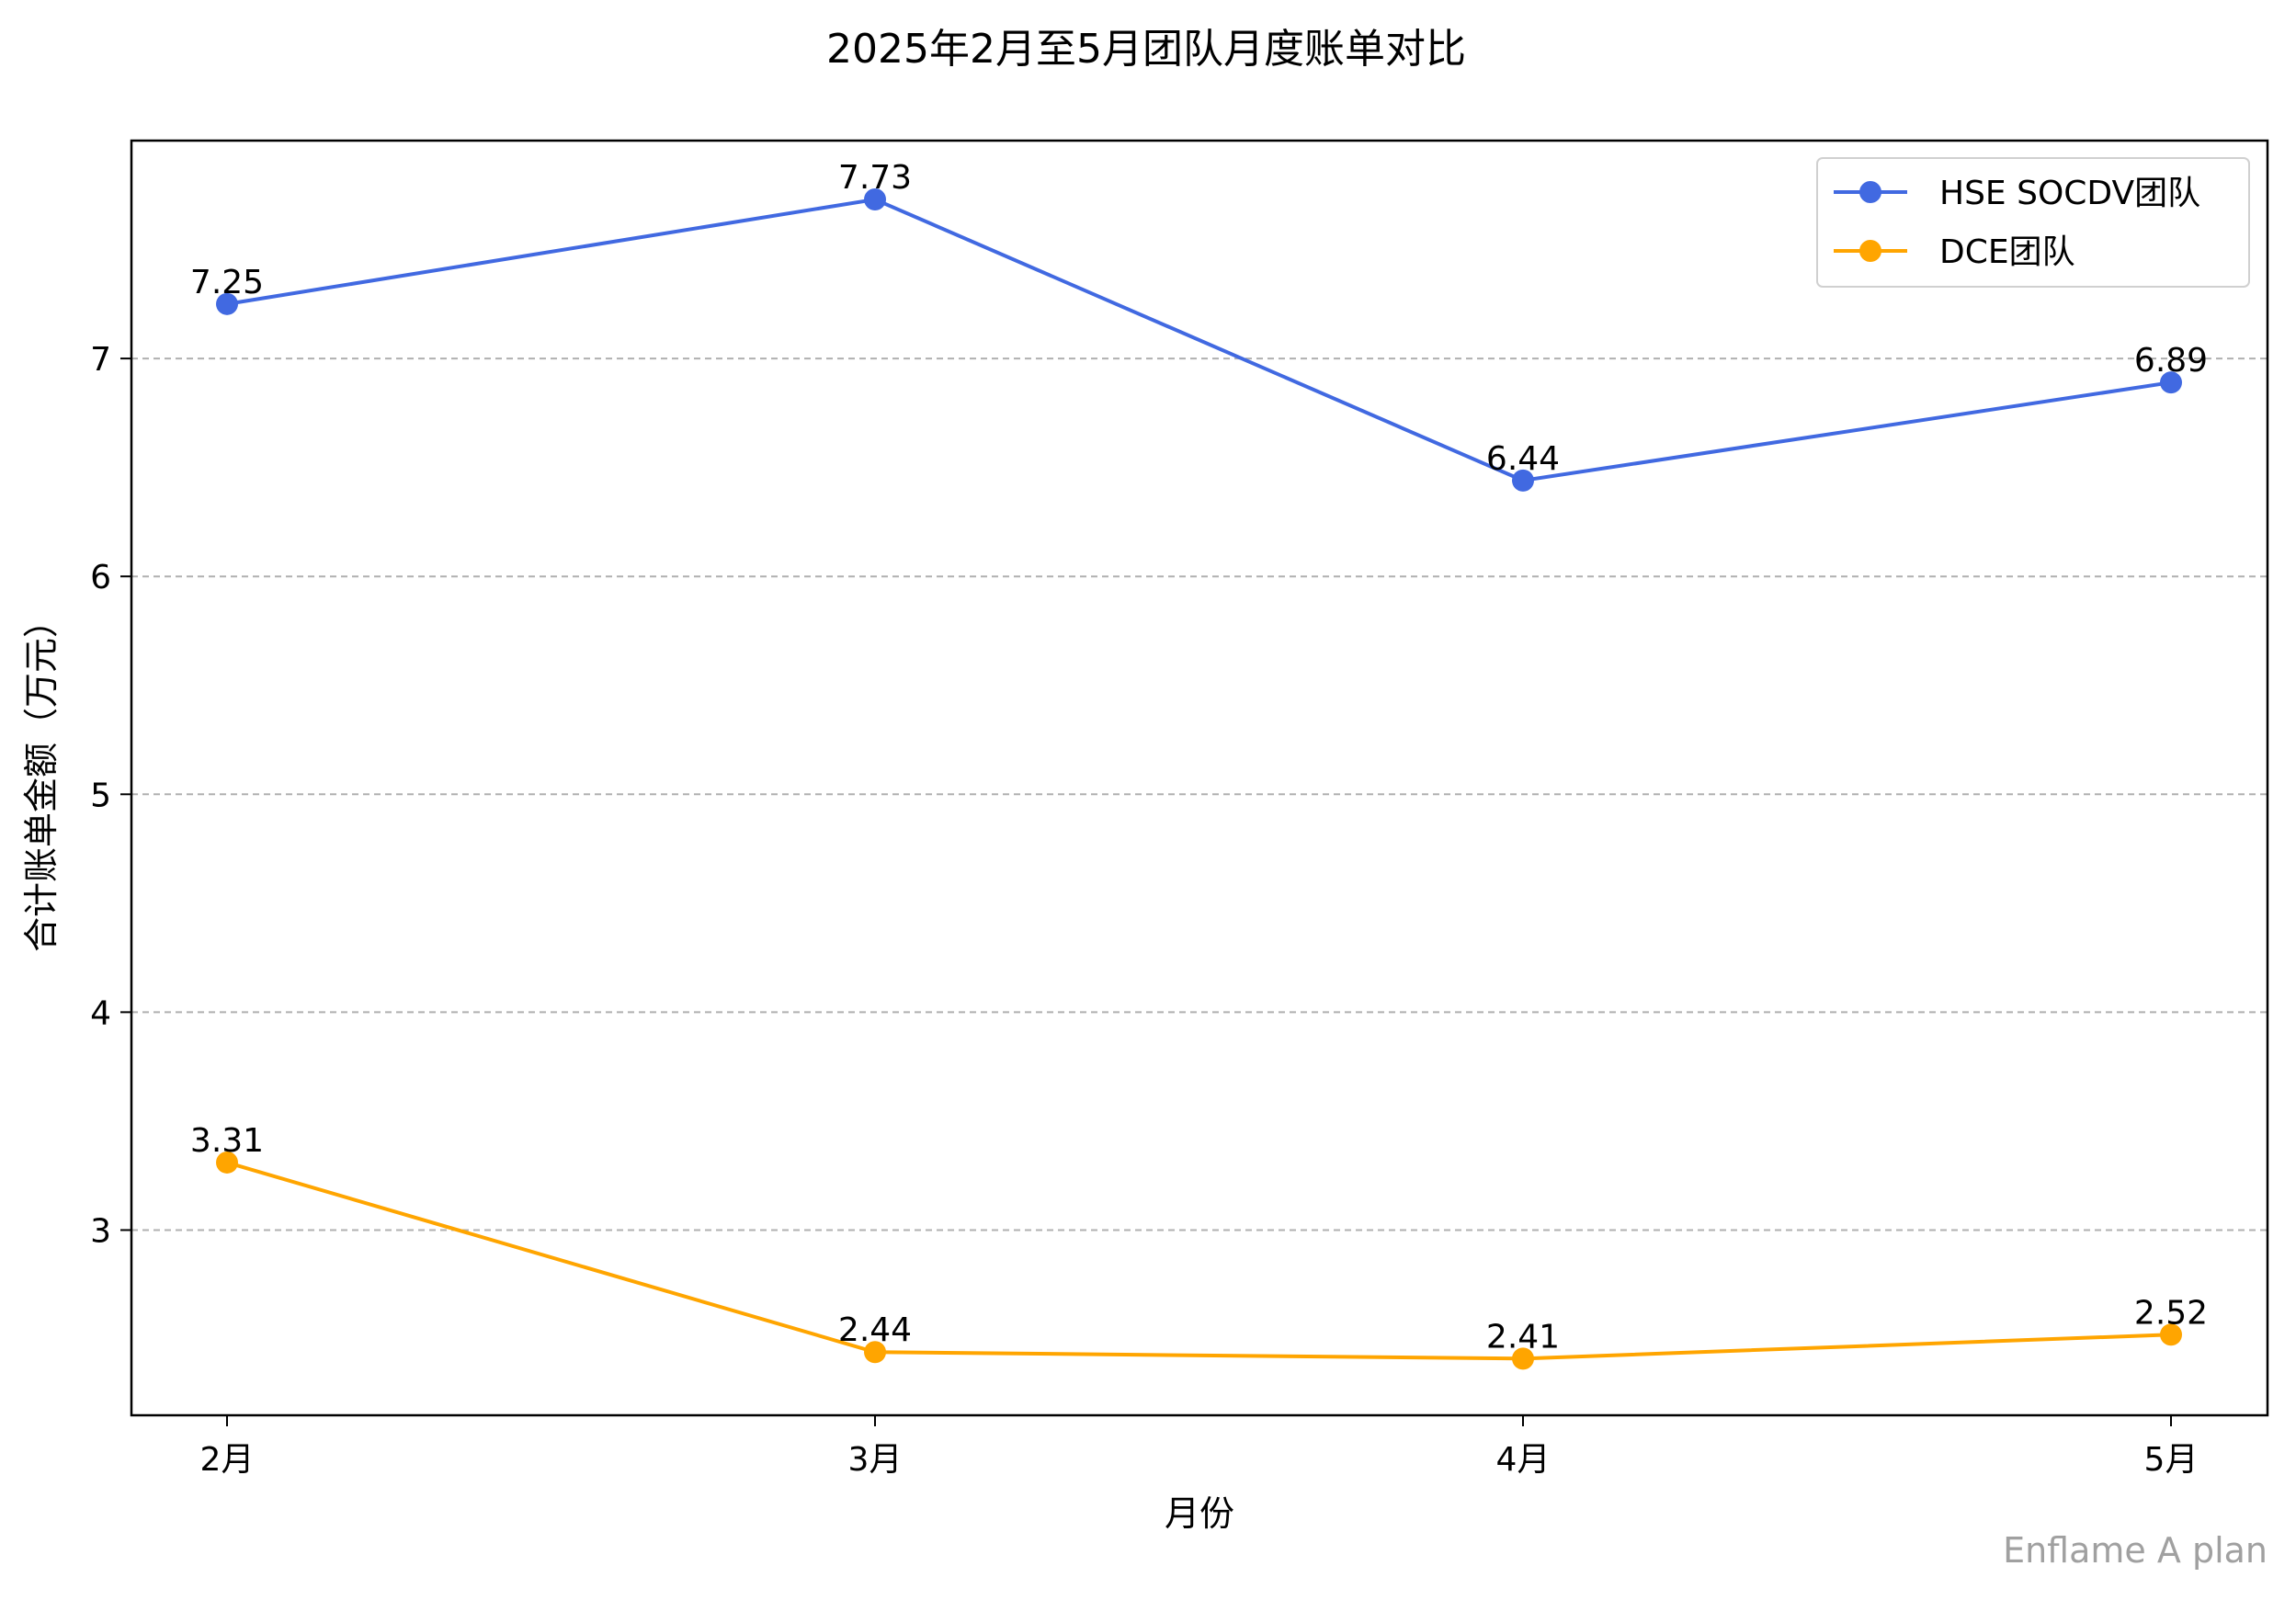 The height and width of the screenshot is (1600, 2296). I want to click on x-tick-label-3: 4月, so click(1524, 1460).